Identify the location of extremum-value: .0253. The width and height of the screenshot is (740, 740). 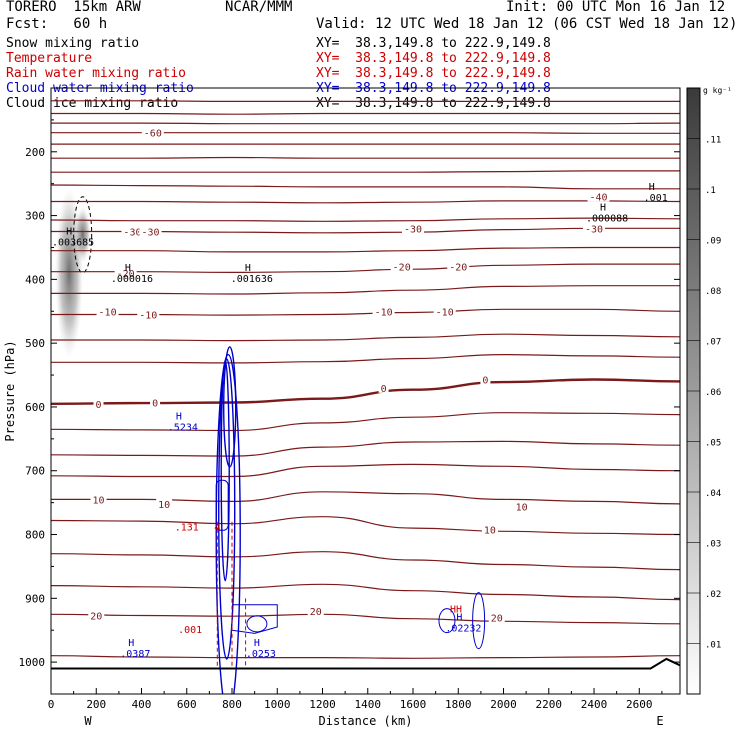
(261, 654).